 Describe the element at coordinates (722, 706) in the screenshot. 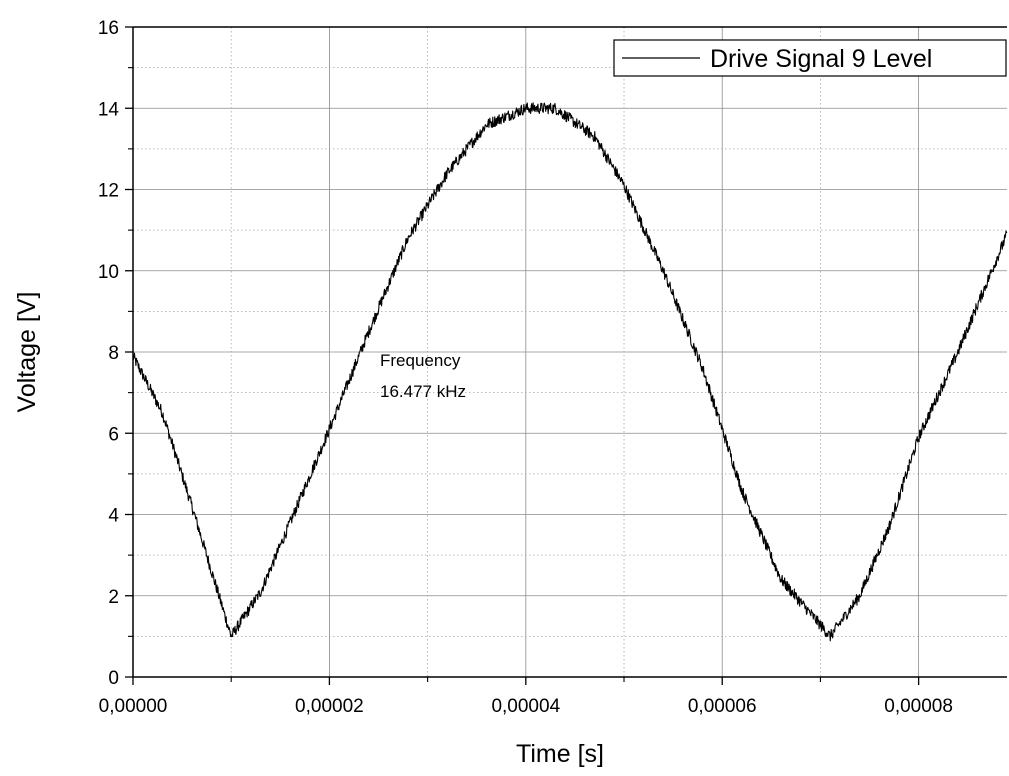

I see `x-tick-label: 0,00006` at that location.